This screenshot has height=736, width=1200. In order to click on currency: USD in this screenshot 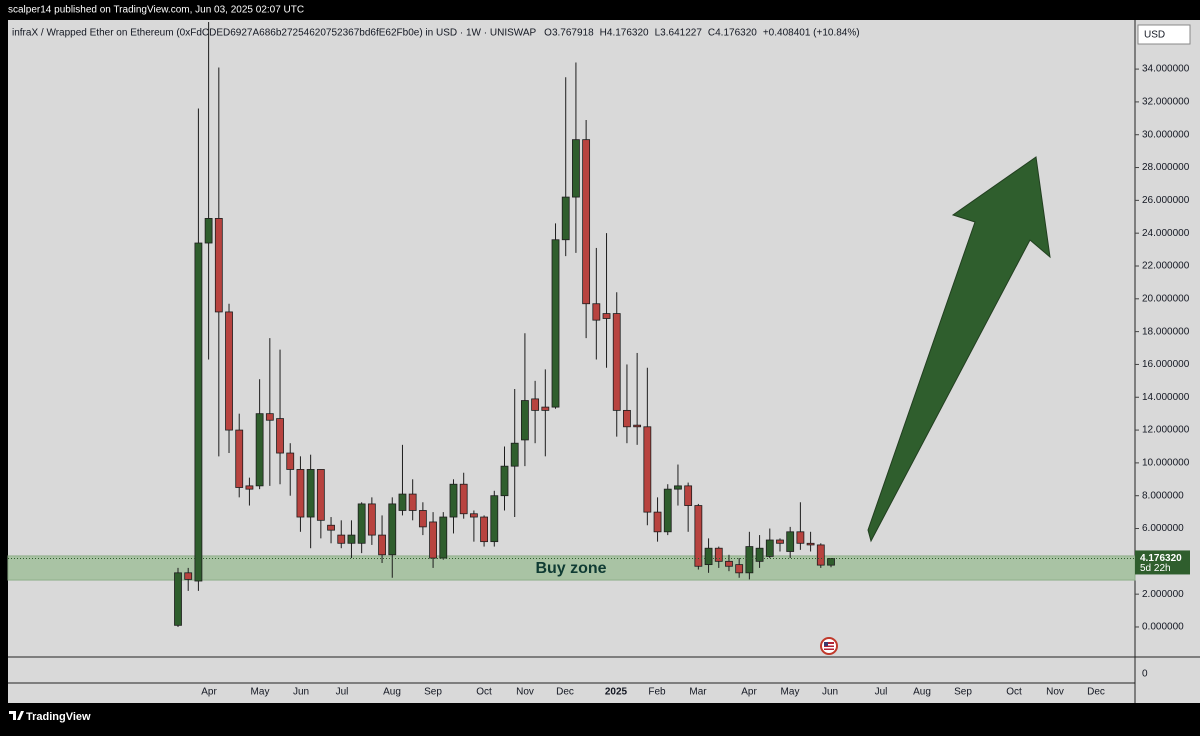, I will do `click(1154, 35)`.